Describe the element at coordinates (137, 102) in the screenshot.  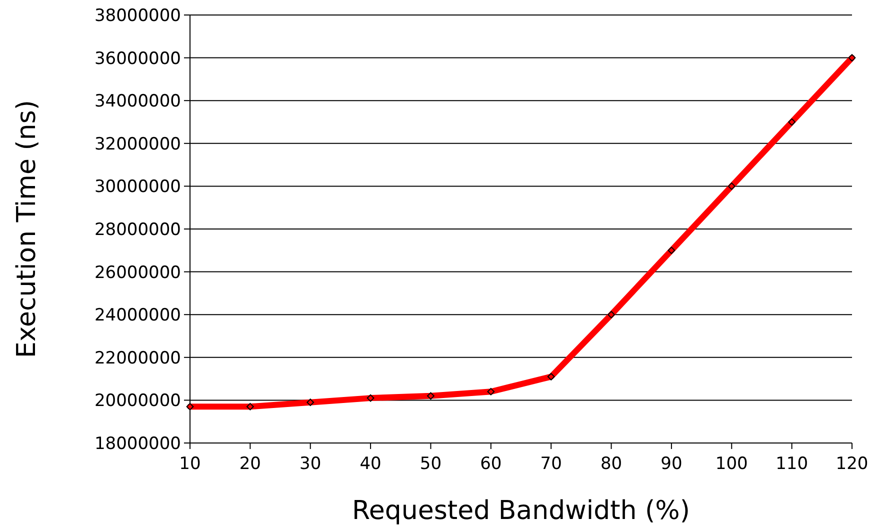
I see `y-tick-label: 34000000` at that location.